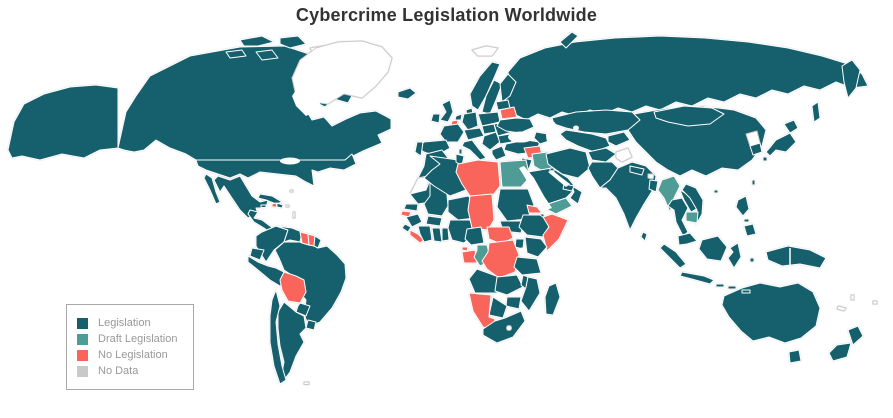 Image resolution: width=893 pixels, height=418 pixels. Describe the element at coordinates (485, 51) in the screenshot. I see `country-svalbard` at that location.